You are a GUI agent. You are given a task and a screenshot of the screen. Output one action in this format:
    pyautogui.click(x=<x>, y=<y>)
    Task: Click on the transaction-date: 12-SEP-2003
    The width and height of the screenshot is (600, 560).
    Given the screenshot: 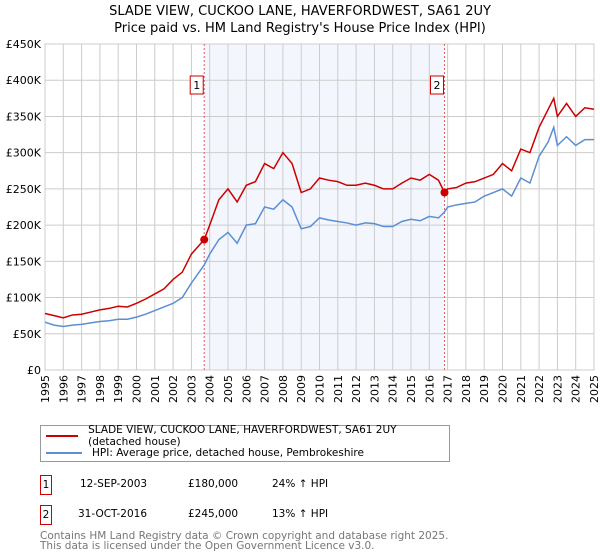 What is the action you would take?
    pyautogui.click(x=114, y=484)
    